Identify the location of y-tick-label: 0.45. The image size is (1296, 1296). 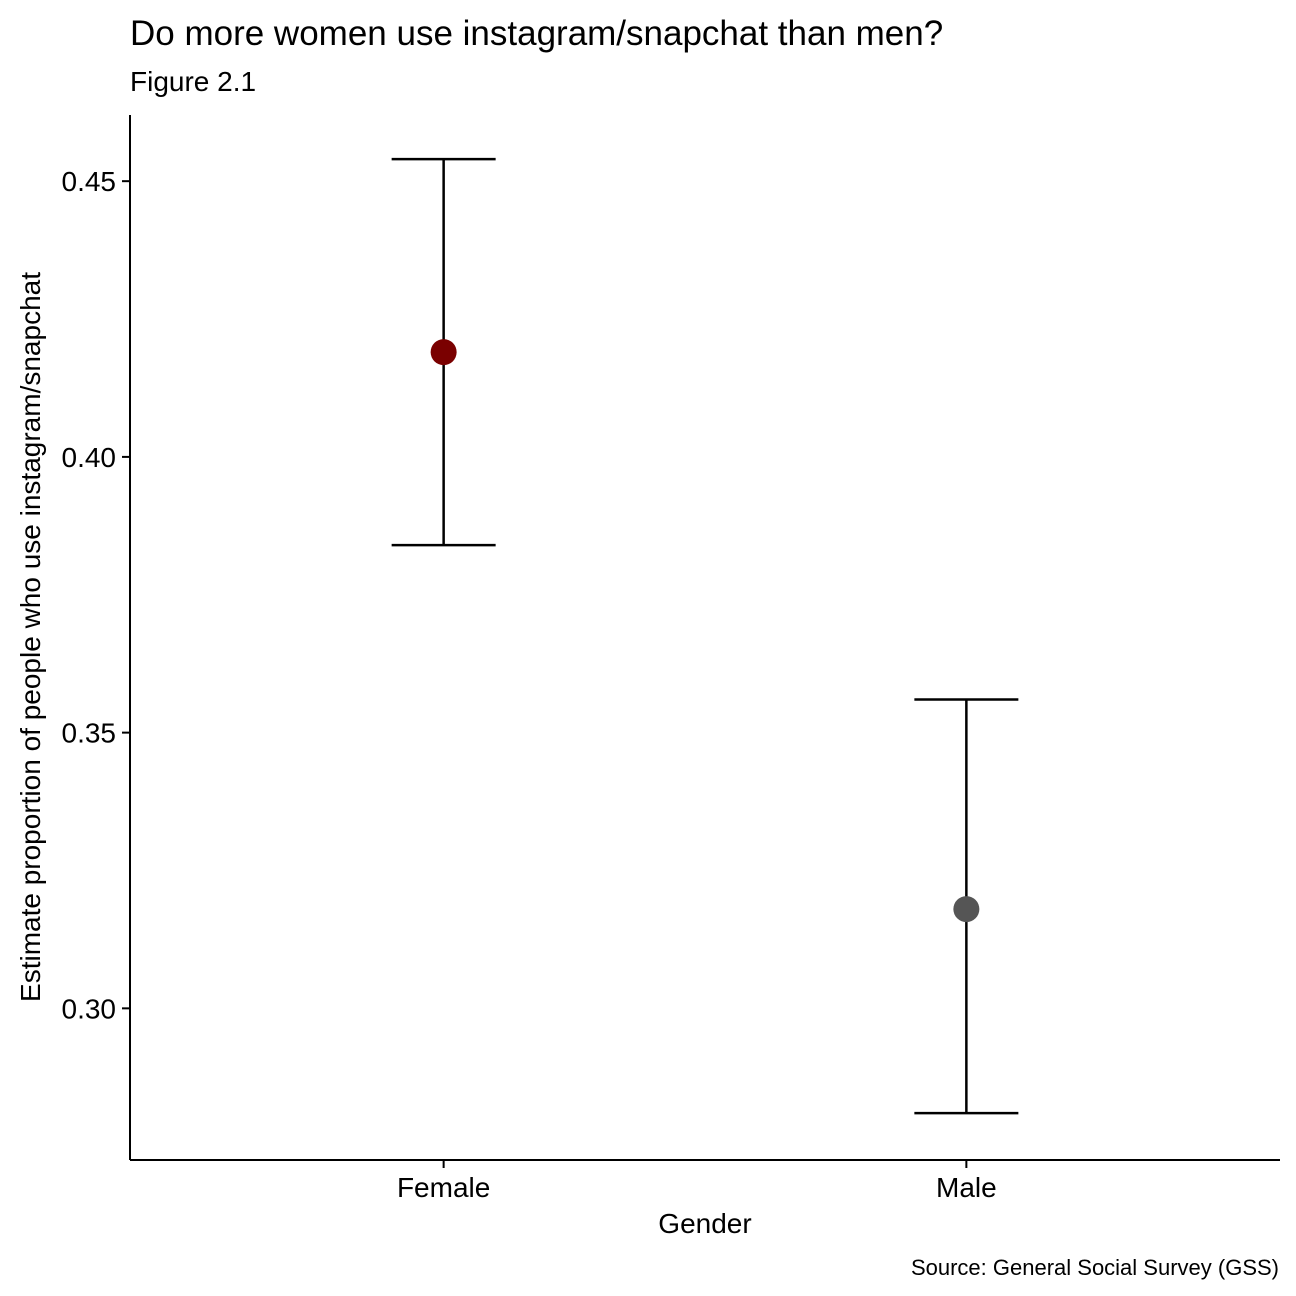
(89, 181).